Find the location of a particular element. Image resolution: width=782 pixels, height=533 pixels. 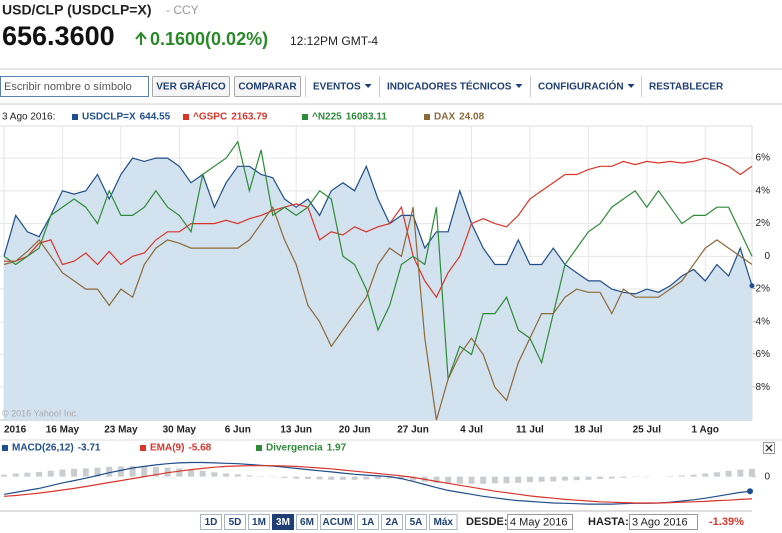

x-tick-label: 4 Jul is located at coordinates (471, 430).